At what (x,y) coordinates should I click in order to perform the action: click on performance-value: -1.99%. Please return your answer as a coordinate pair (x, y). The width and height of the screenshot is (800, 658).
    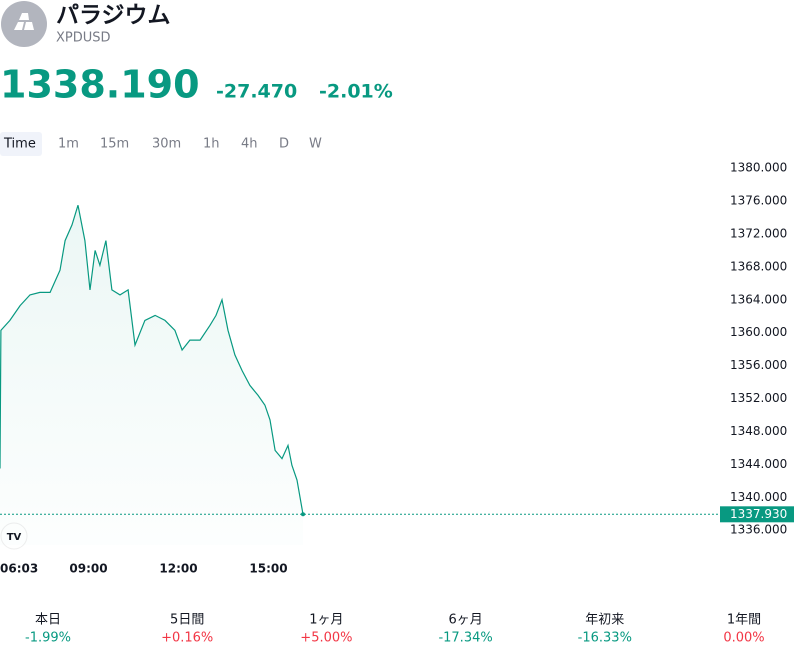
    Looking at the image, I should click on (48, 638).